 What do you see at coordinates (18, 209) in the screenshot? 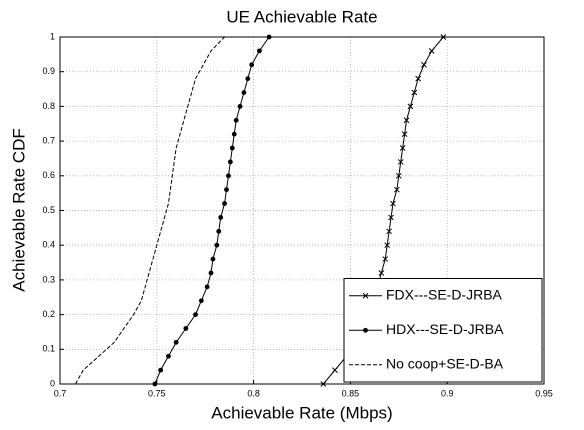
I see `y-axis-label: Achievable Rate CDF` at bounding box center [18, 209].